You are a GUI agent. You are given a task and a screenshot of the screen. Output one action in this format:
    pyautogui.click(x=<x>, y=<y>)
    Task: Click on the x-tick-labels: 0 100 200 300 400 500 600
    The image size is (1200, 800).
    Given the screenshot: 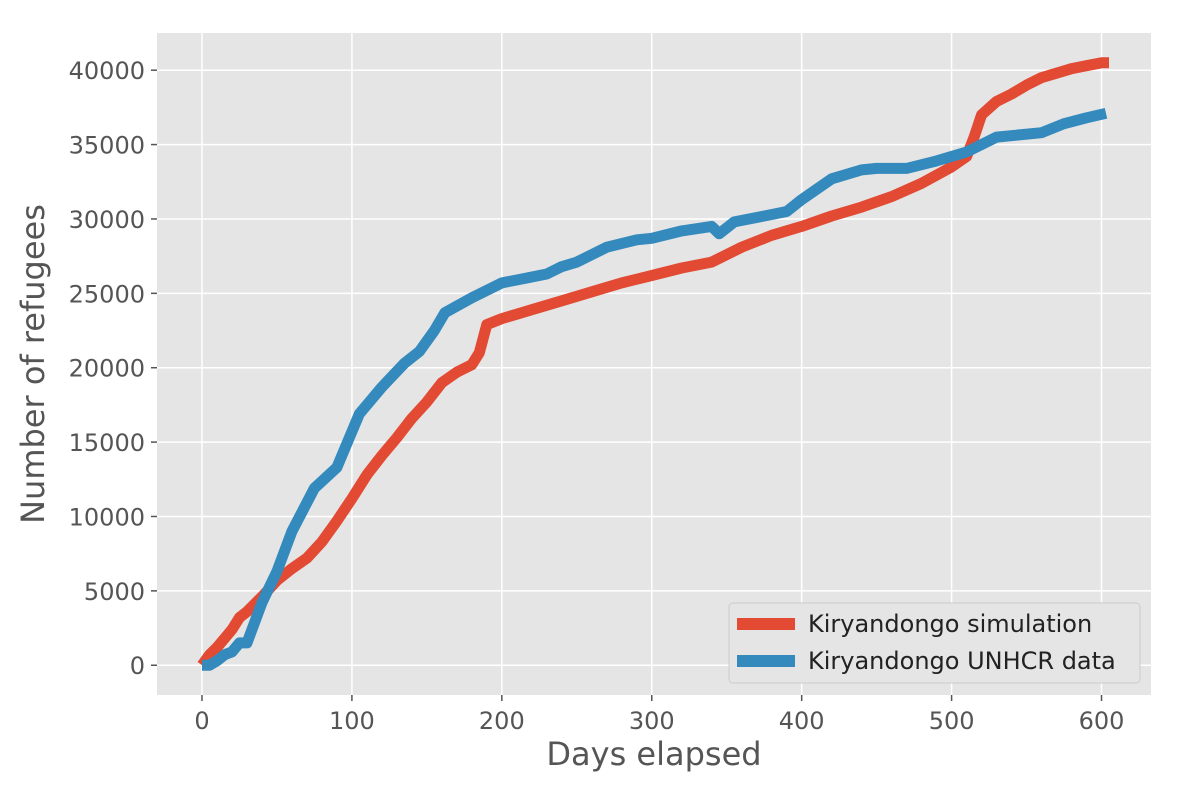 What is the action you would take?
    pyautogui.click(x=659, y=715)
    